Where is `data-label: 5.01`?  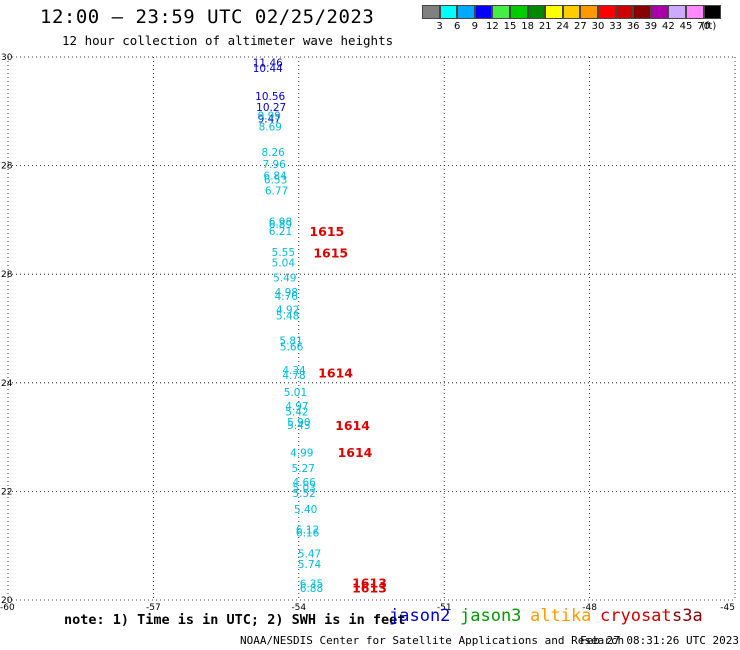
data-label: 5.01 is located at coordinates (295, 393).